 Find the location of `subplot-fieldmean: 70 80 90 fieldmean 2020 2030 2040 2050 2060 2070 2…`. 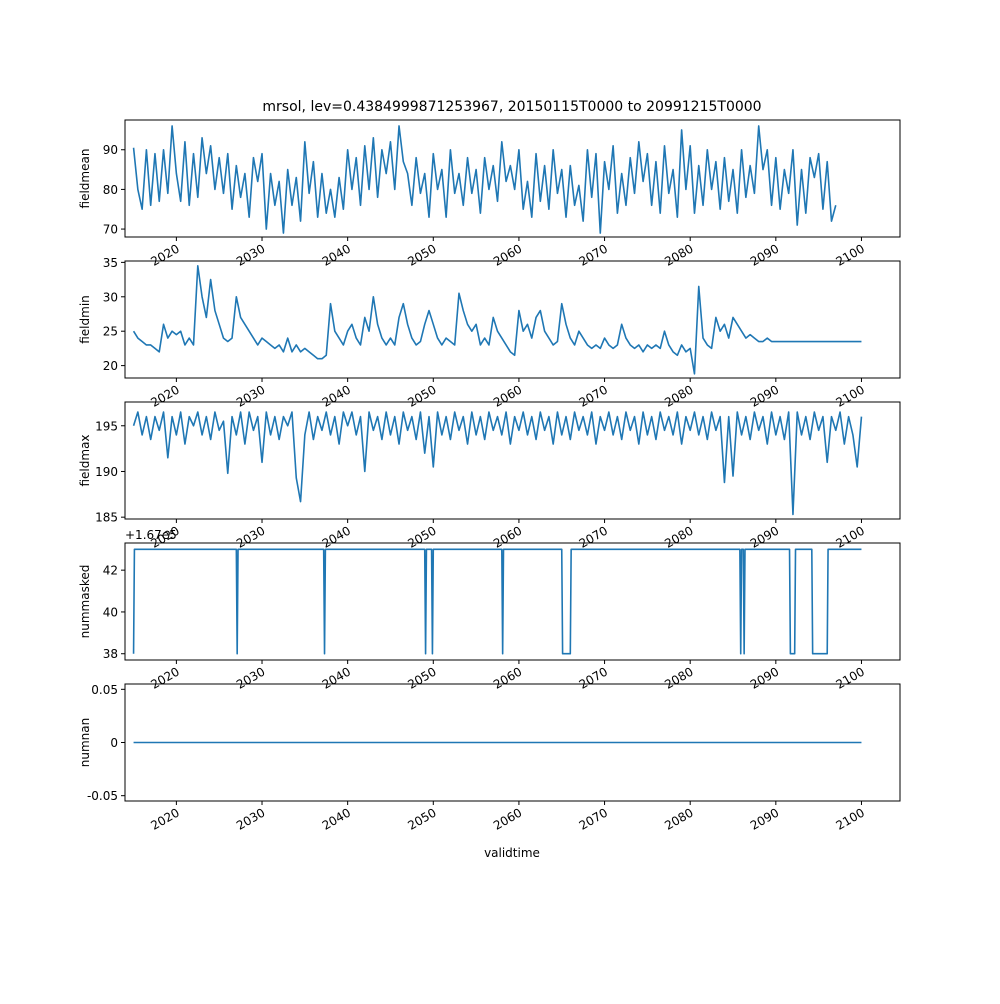

subplot-fieldmean: 70 80 90 fieldmean 2020 2030 2040 2050 2060 2070 2… is located at coordinates (489, 194).